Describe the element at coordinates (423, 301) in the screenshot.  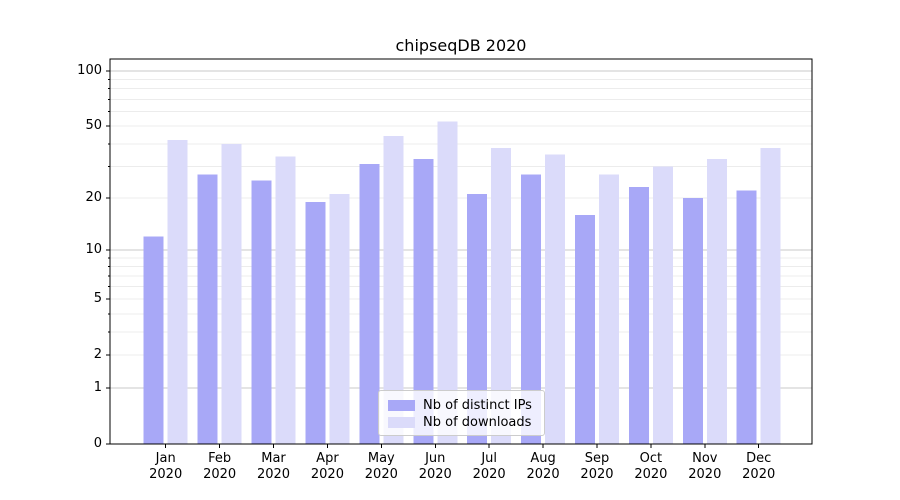
I see `bar-ips-jun` at that location.